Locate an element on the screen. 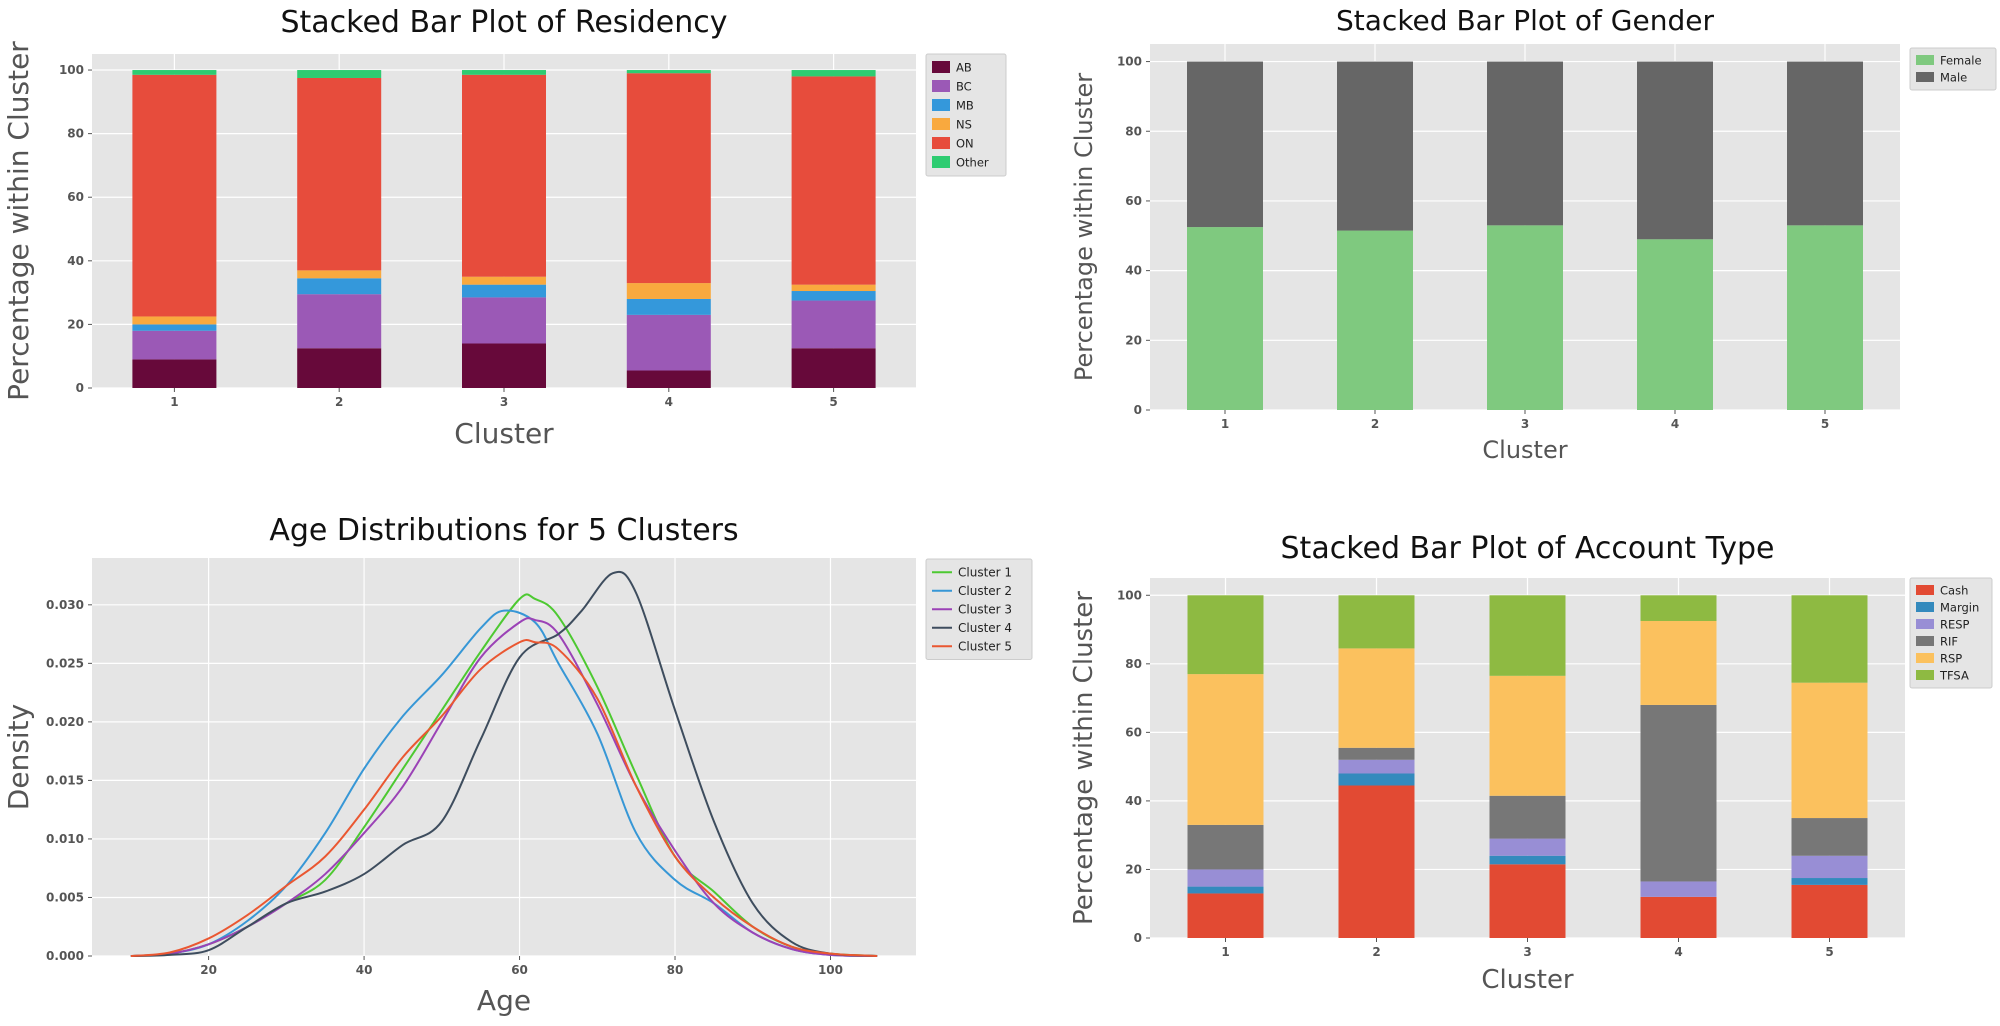 Image resolution: width=2000 pixels, height=1026 pixels. legend-label: Cluster 4 is located at coordinates (985, 628).